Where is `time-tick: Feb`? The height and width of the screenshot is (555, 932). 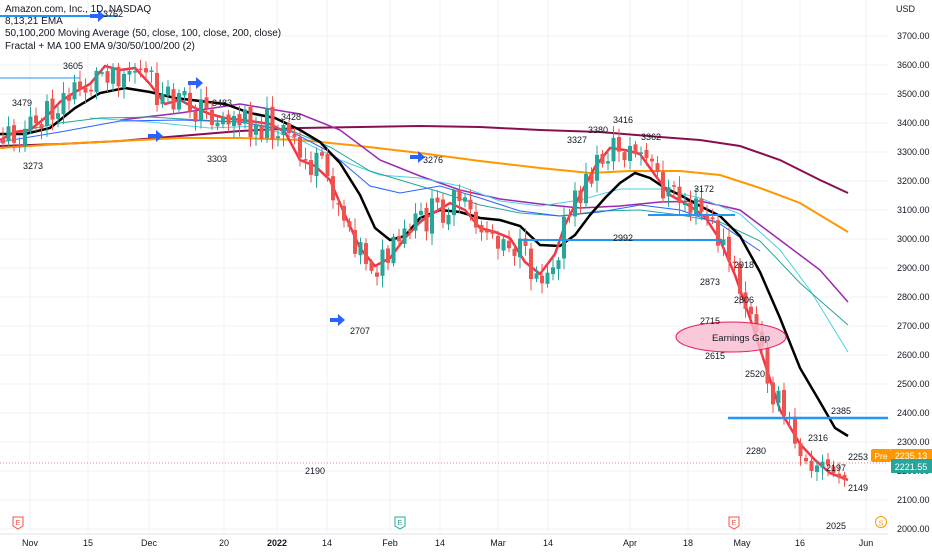 time-tick: Feb is located at coordinates (390, 543).